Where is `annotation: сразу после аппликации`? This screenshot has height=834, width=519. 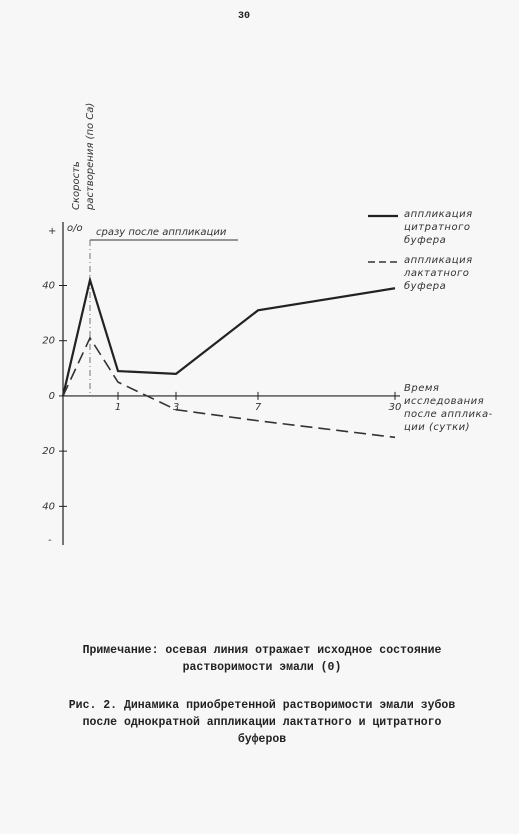
annotation: сразу после аппликации is located at coordinates (161, 232).